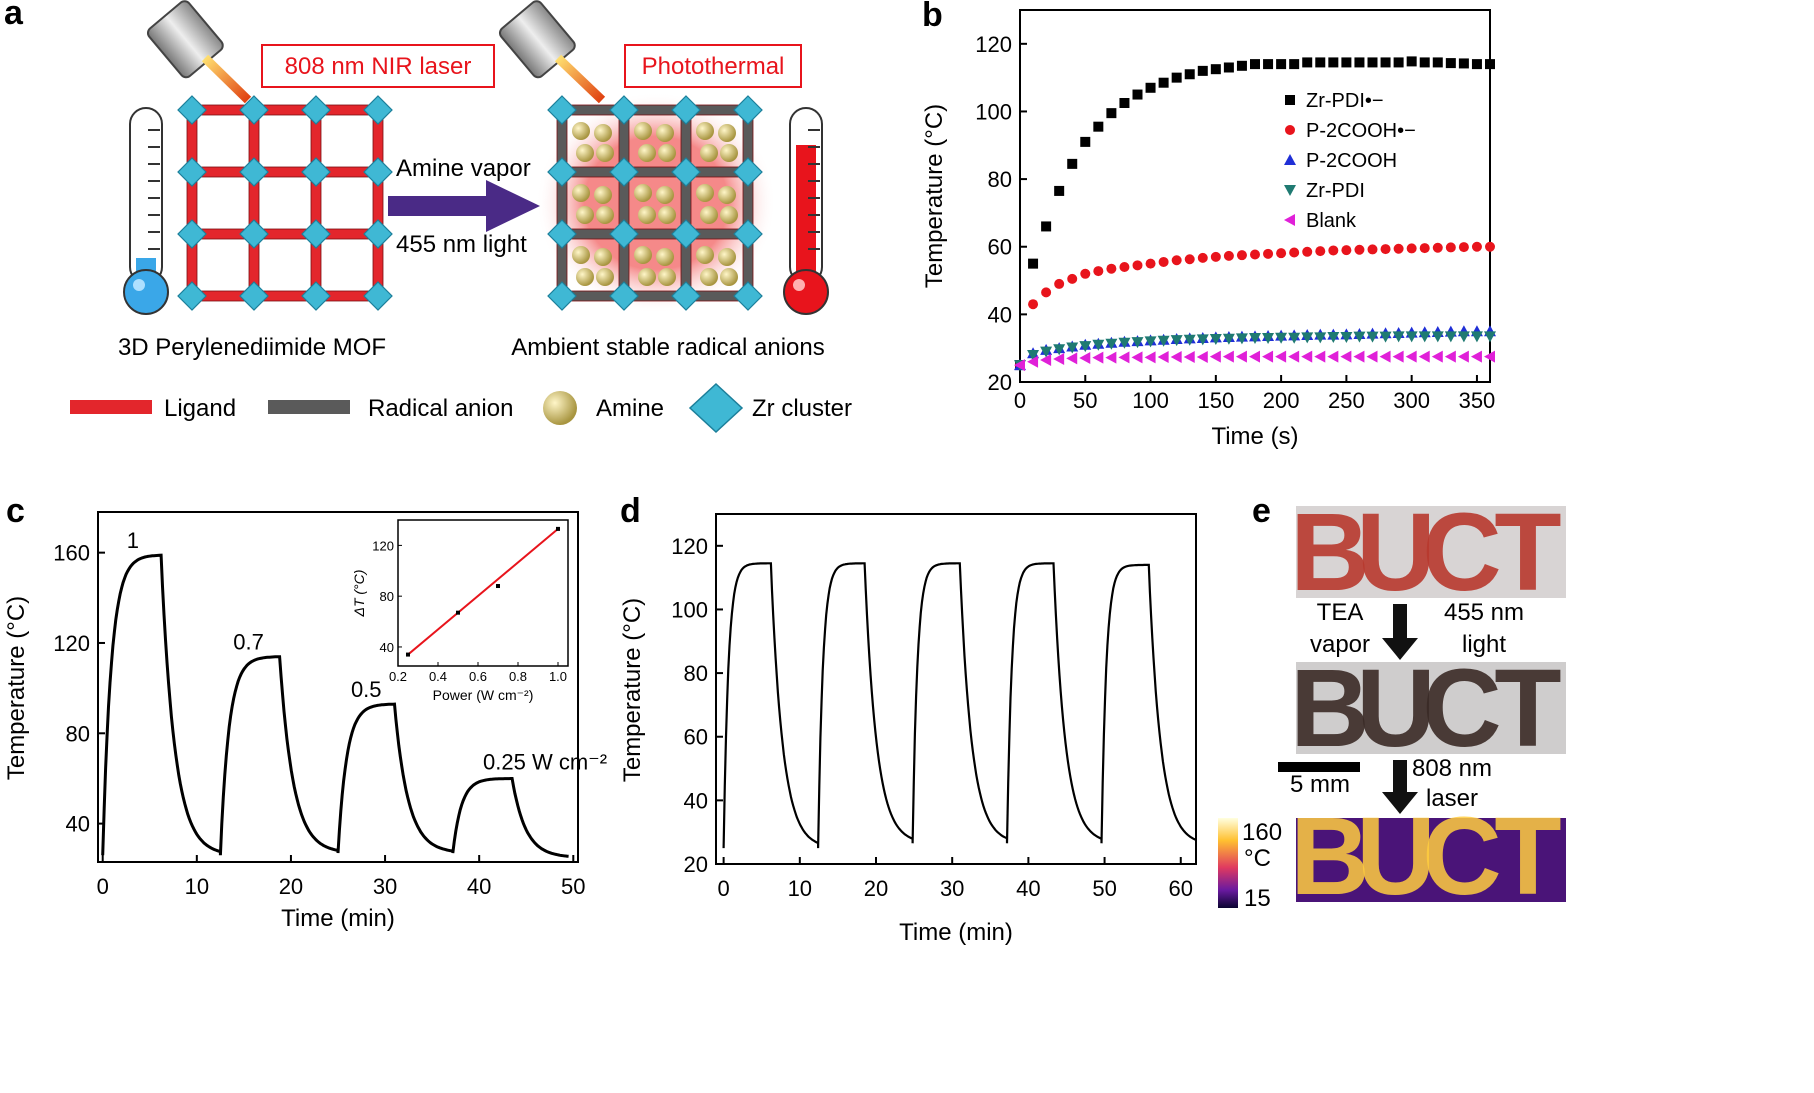 Image resolution: width=1814 pixels, height=1093 pixels. What do you see at coordinates (630, 408) in the screenshot?
I see `legend-amine: Amine` at bounding box center [630, 408].